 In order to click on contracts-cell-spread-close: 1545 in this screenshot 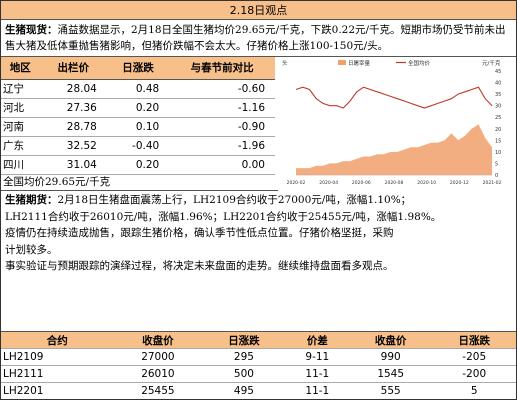, I will do `click(390, 374)`.